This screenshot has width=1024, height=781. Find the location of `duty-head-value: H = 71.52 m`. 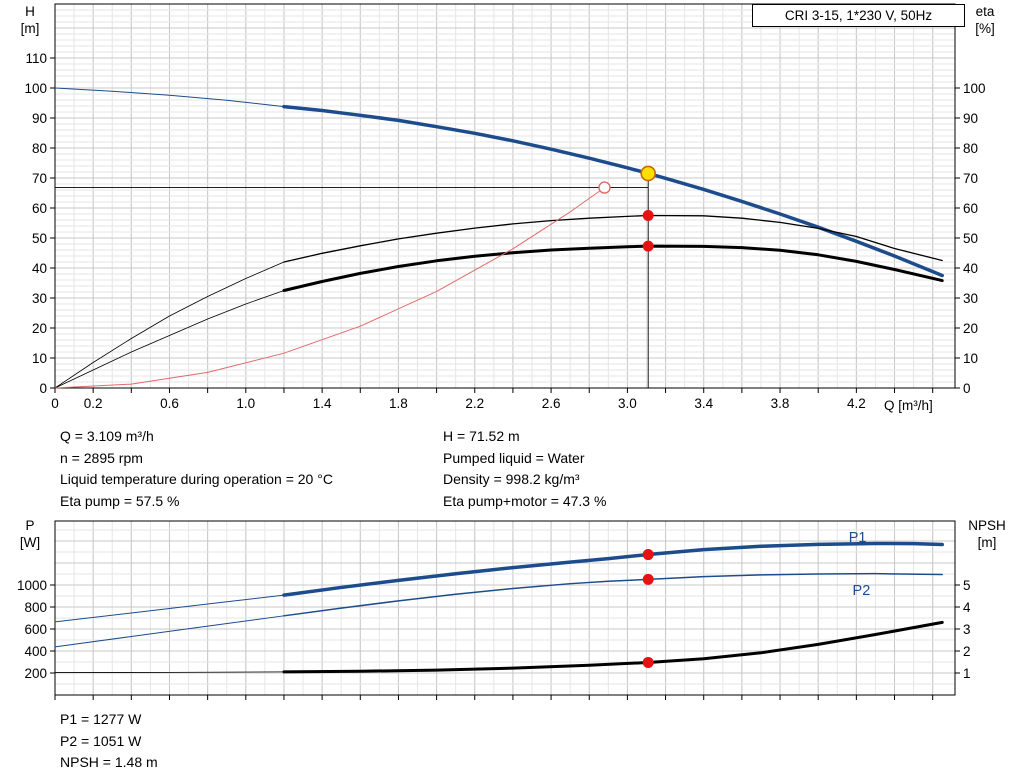

duty-head-value: H = 71.52 m is located at coordinates (481, 436).